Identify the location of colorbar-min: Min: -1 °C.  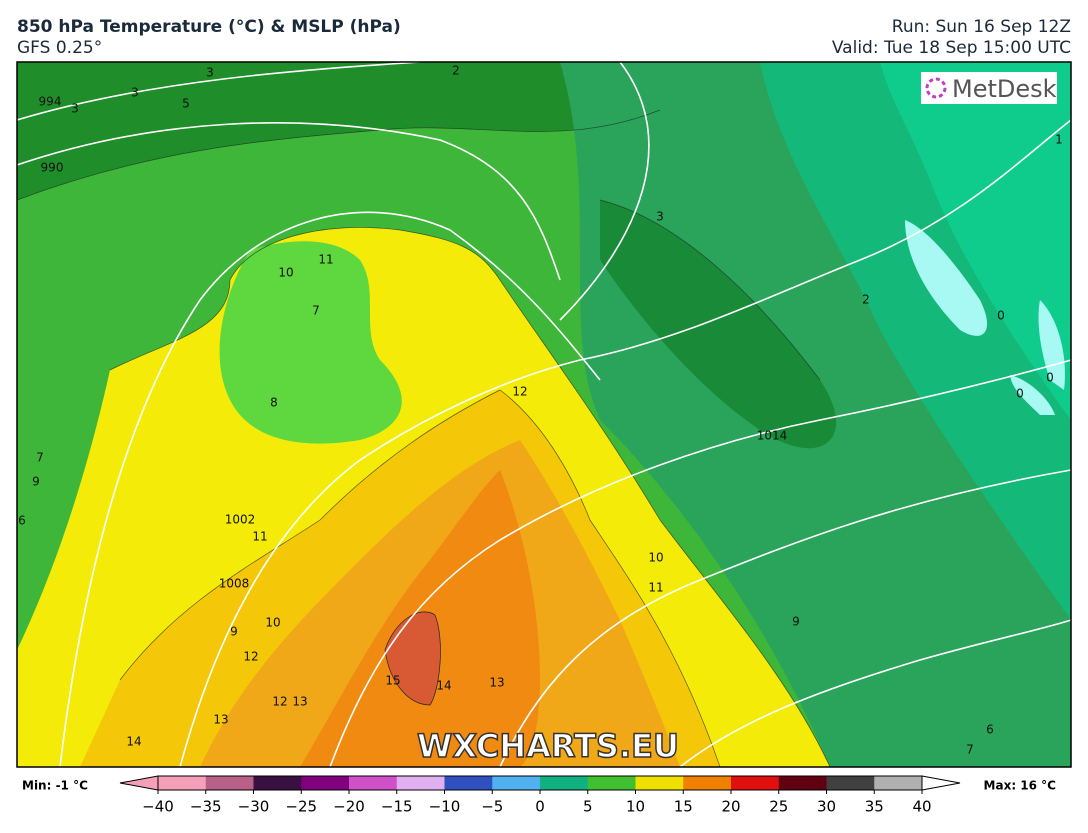
(55, 786).